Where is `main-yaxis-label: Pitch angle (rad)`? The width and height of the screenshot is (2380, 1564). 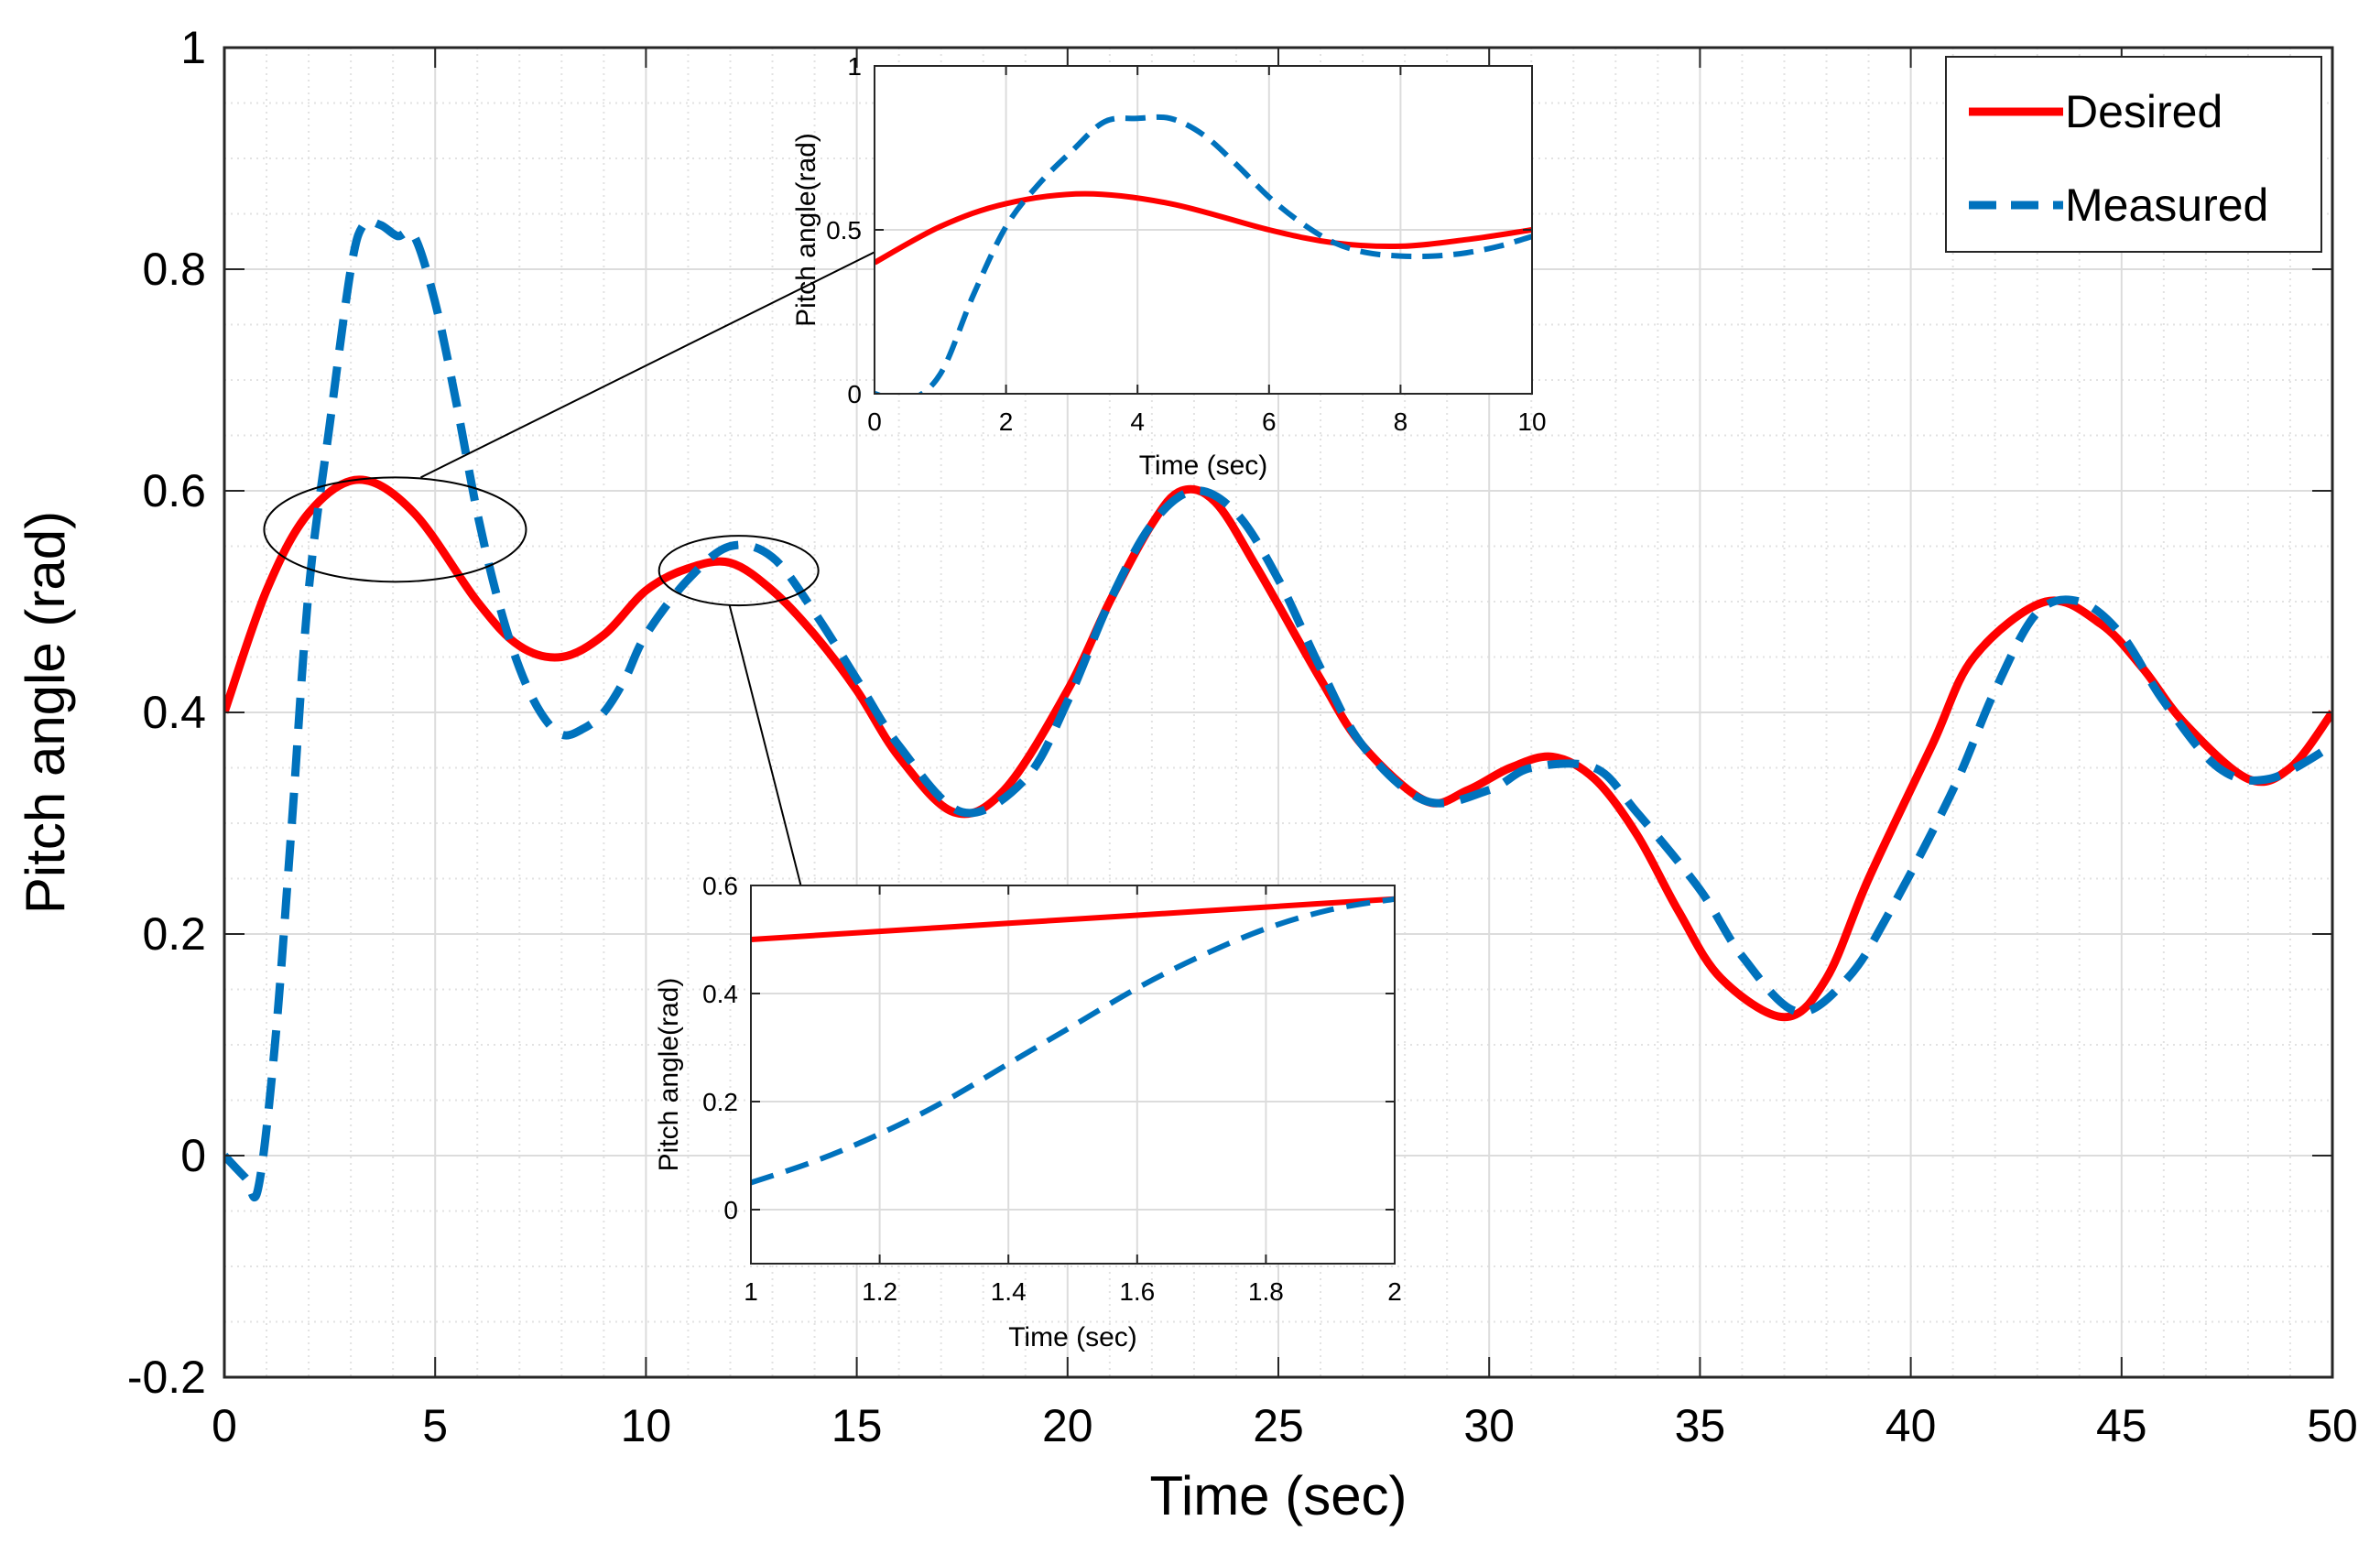 main-yaxis-label: Pitch angle (rad) is located at coordinates (45, 713).